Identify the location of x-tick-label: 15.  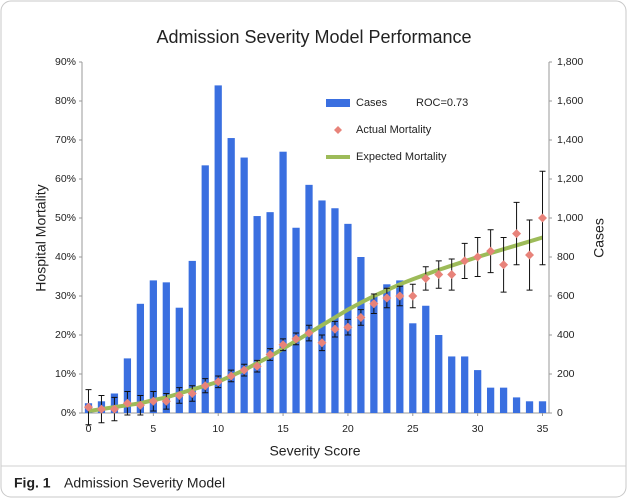
(283, 429).